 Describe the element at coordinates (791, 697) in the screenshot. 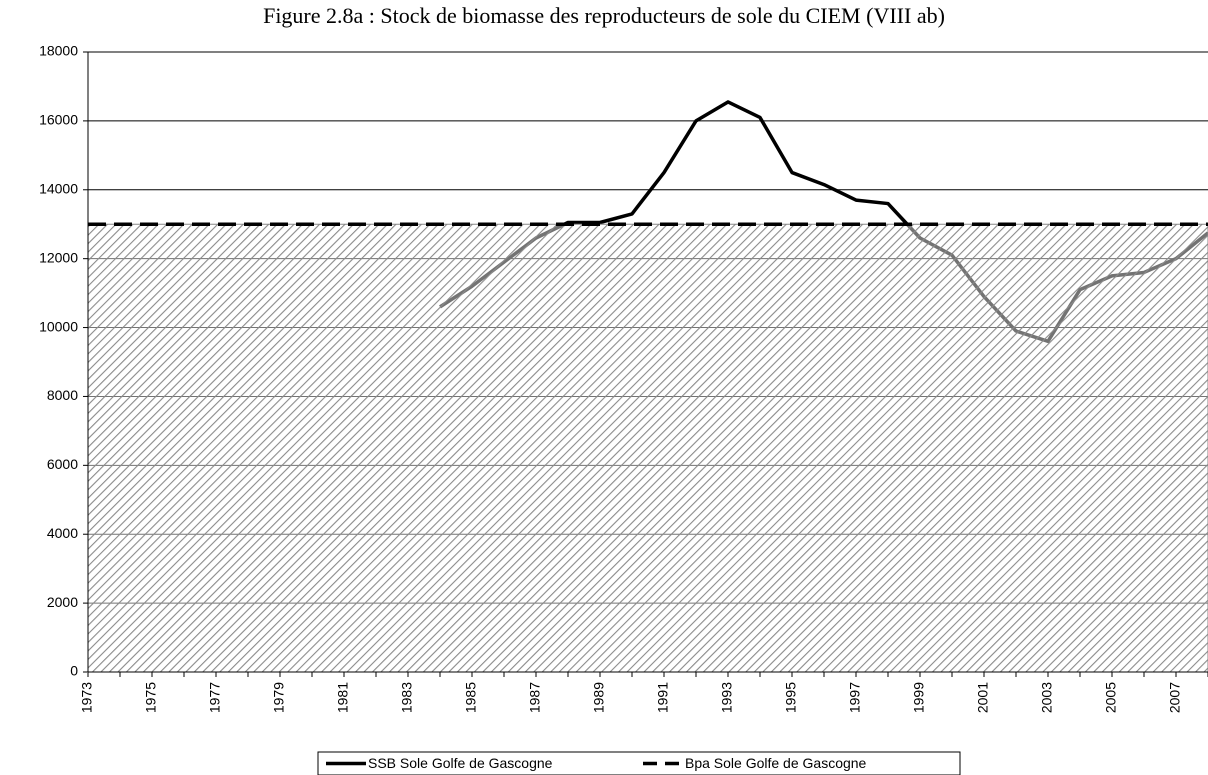

I see `x-tick-label: 1995` at that location.